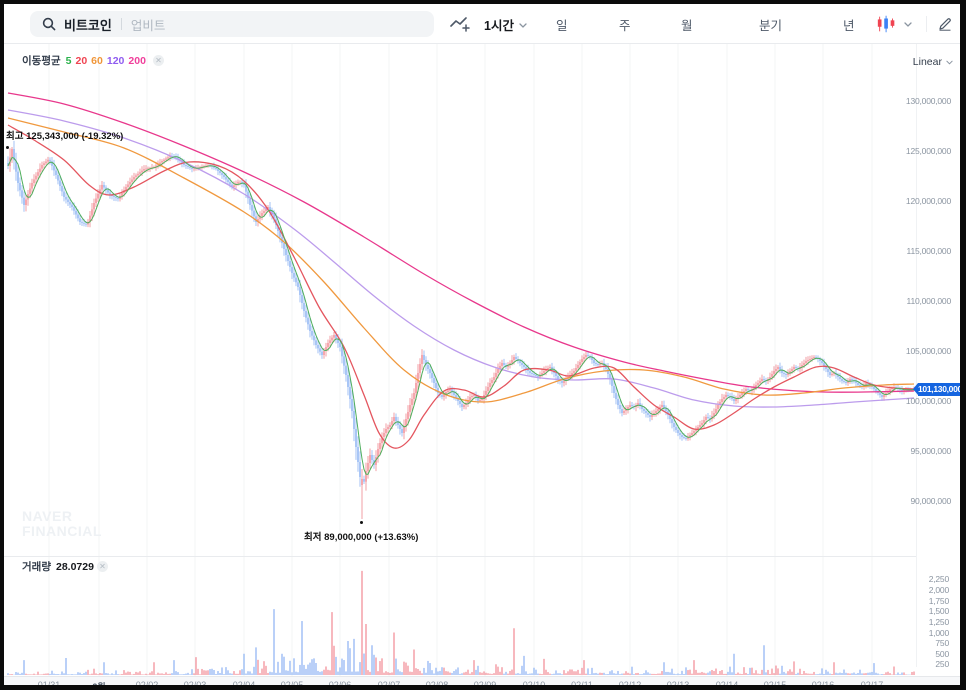 This screenshot has height=690, width=966. I want to click on ma-period-120: 120, so click(115, 60).